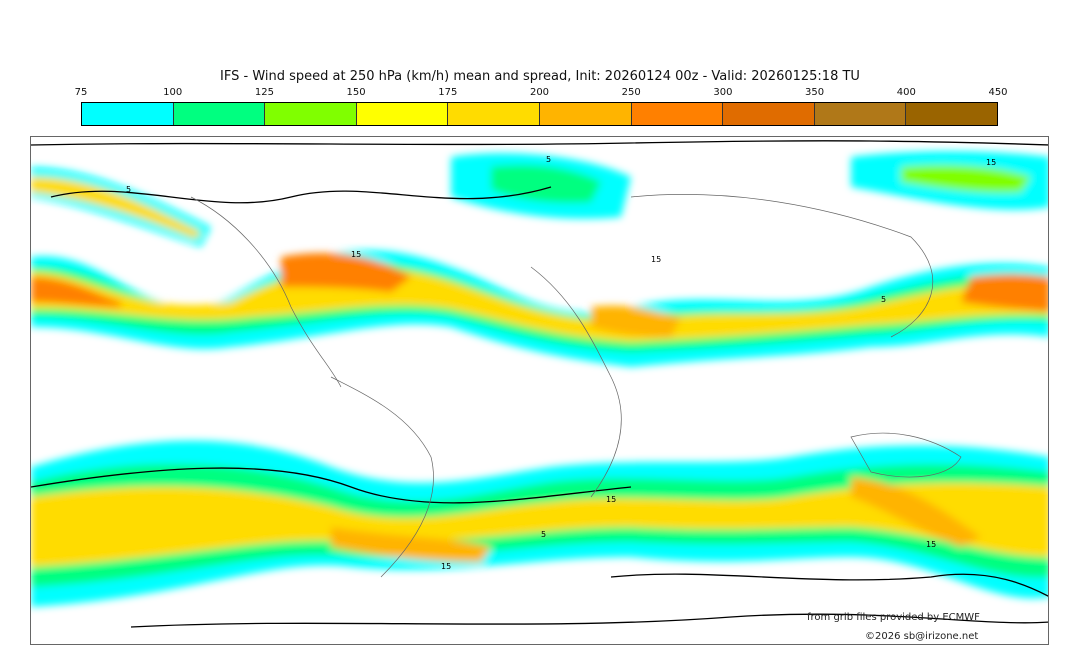 The height and width of the screenshot is (658, 1080). What do you see at coordinates (356, 92) in the screenshot?
I see `colorbar-tick-label: 150` at bounding box center [356, 92].